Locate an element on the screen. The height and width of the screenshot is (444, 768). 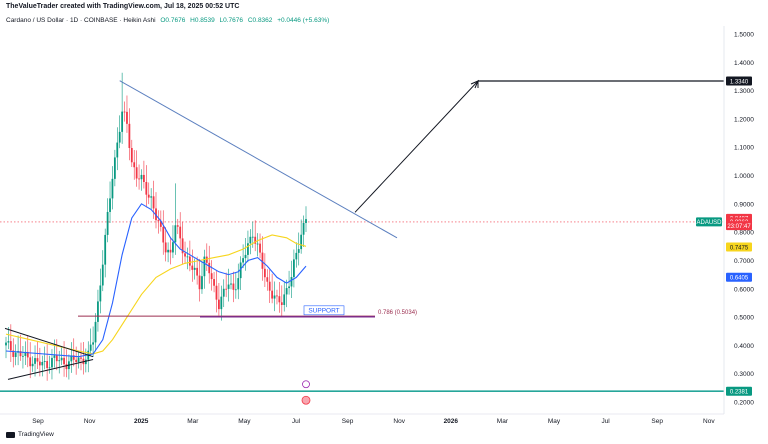
tradingview-logo-icon is located at coordinates (10, 434).